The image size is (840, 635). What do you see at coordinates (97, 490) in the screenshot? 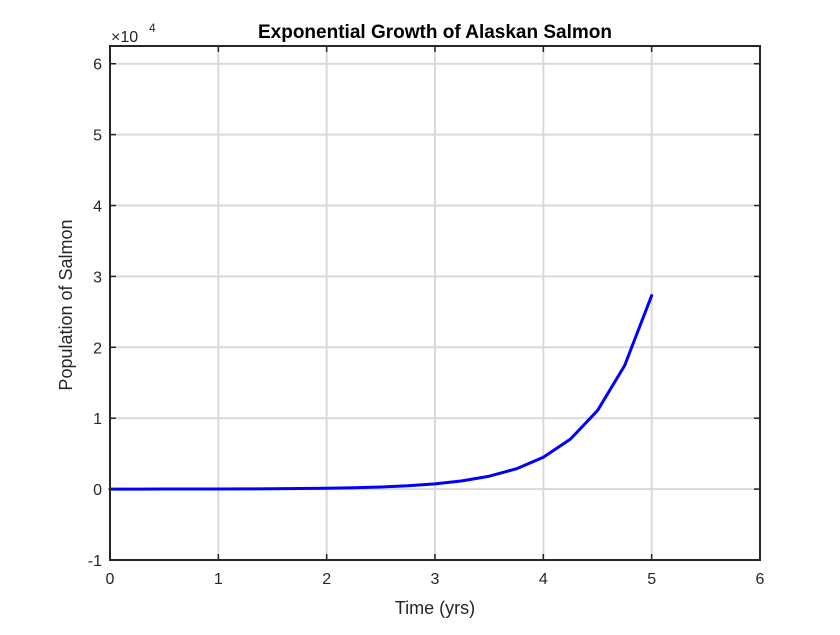
I see `y-tick-label: 0` at bounding box center [97, 490].